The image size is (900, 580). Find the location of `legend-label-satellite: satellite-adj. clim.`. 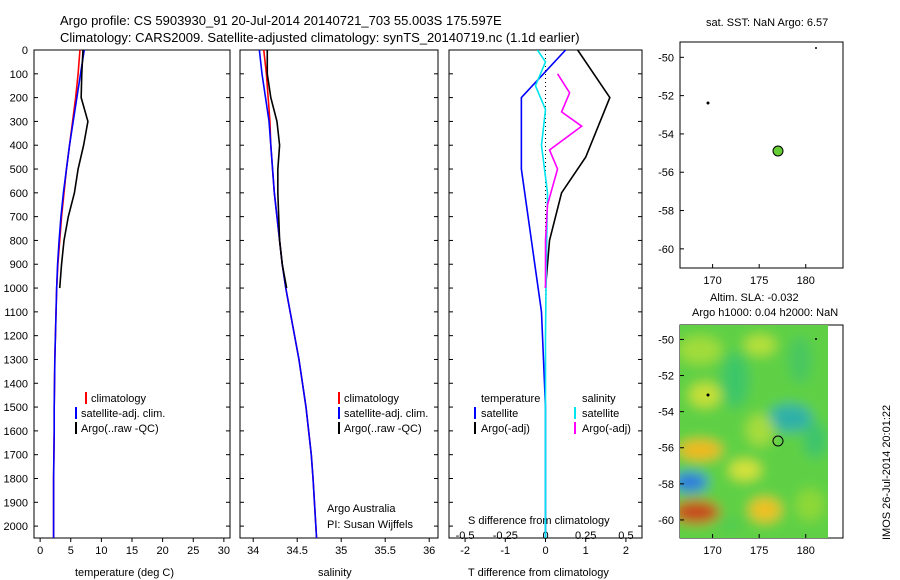

legend-label-satellite: satellite-adj. clim. is located at coordinates (123, 414).